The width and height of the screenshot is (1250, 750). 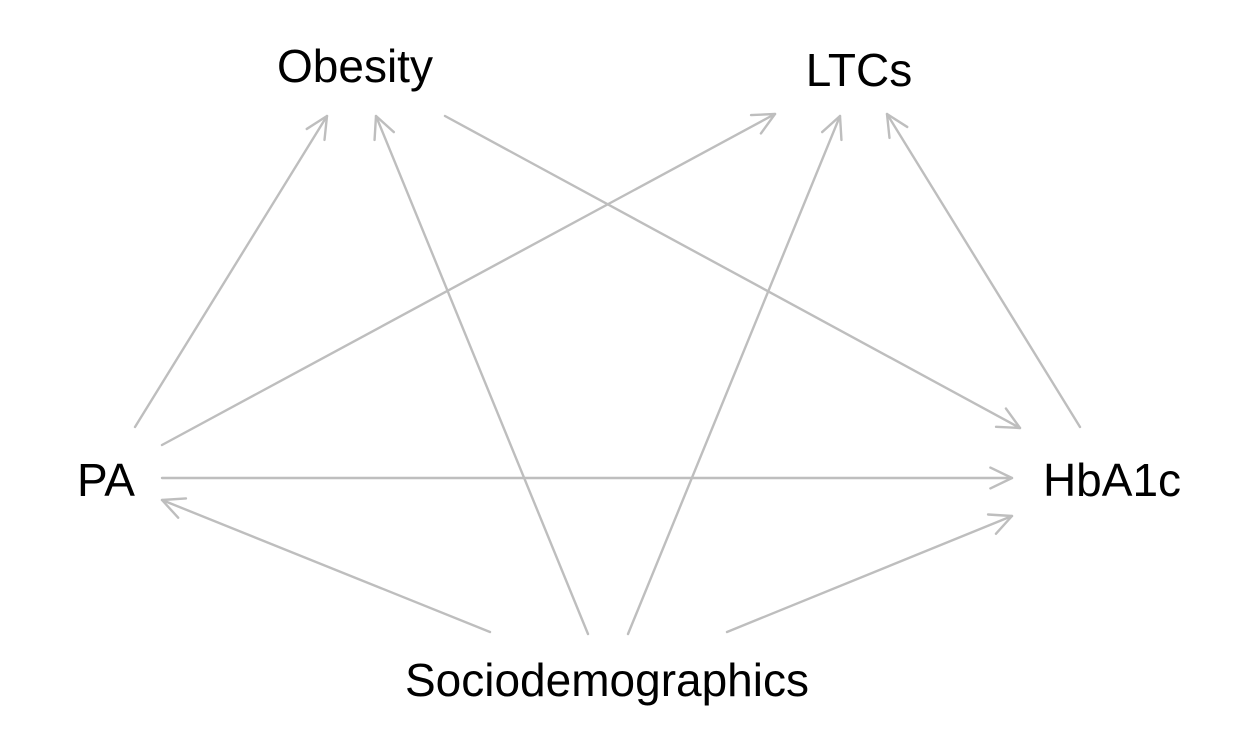 I want to click on edge-sociodemographics-to-ltcs, so click(x=734, y=375).